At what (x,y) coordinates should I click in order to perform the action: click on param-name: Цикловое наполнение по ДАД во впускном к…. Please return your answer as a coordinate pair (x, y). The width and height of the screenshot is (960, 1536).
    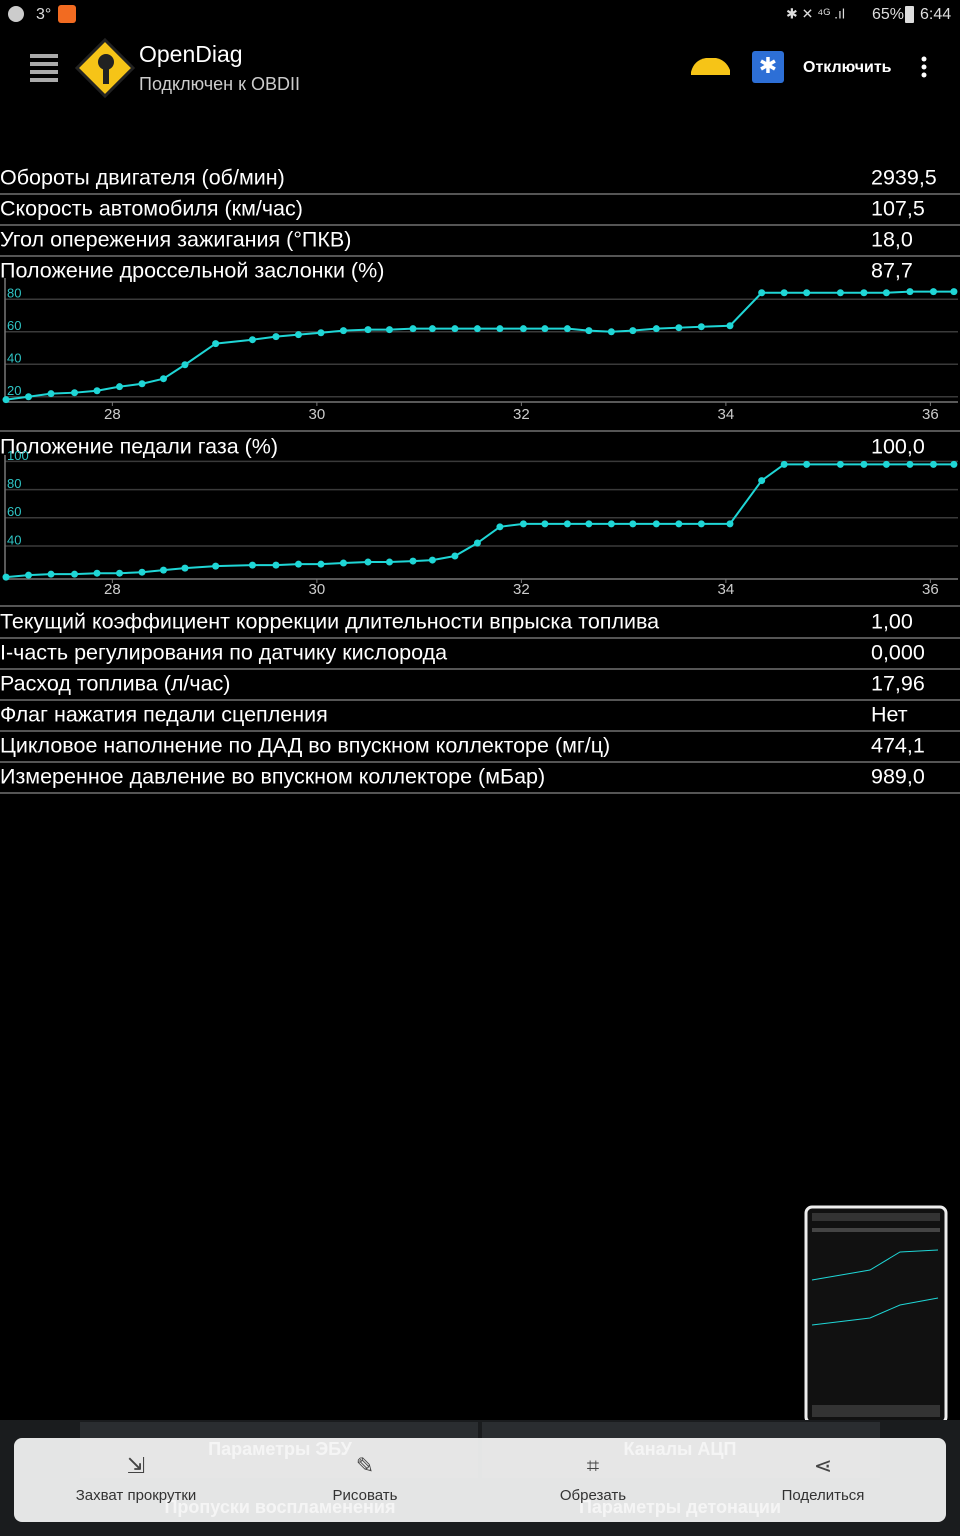
    Looking at the image, I should click on (305, 746).